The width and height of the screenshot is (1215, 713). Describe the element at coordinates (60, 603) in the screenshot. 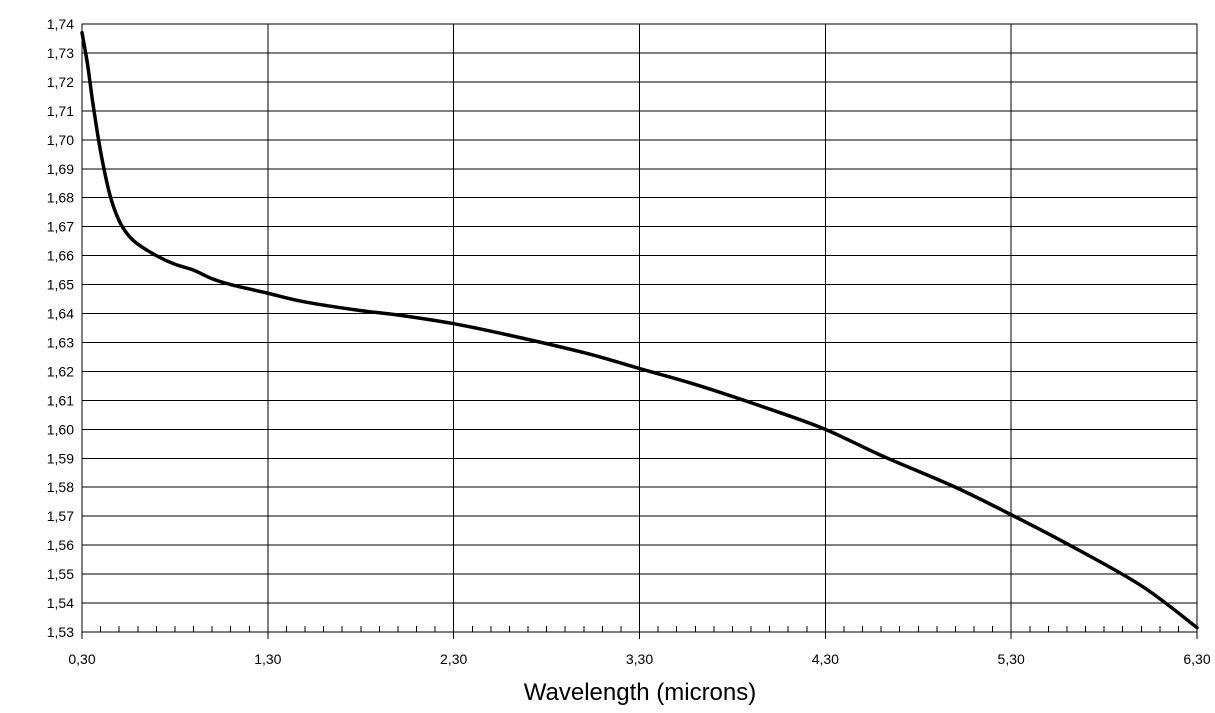

I see `y-tick-label: 1,54` at that location.